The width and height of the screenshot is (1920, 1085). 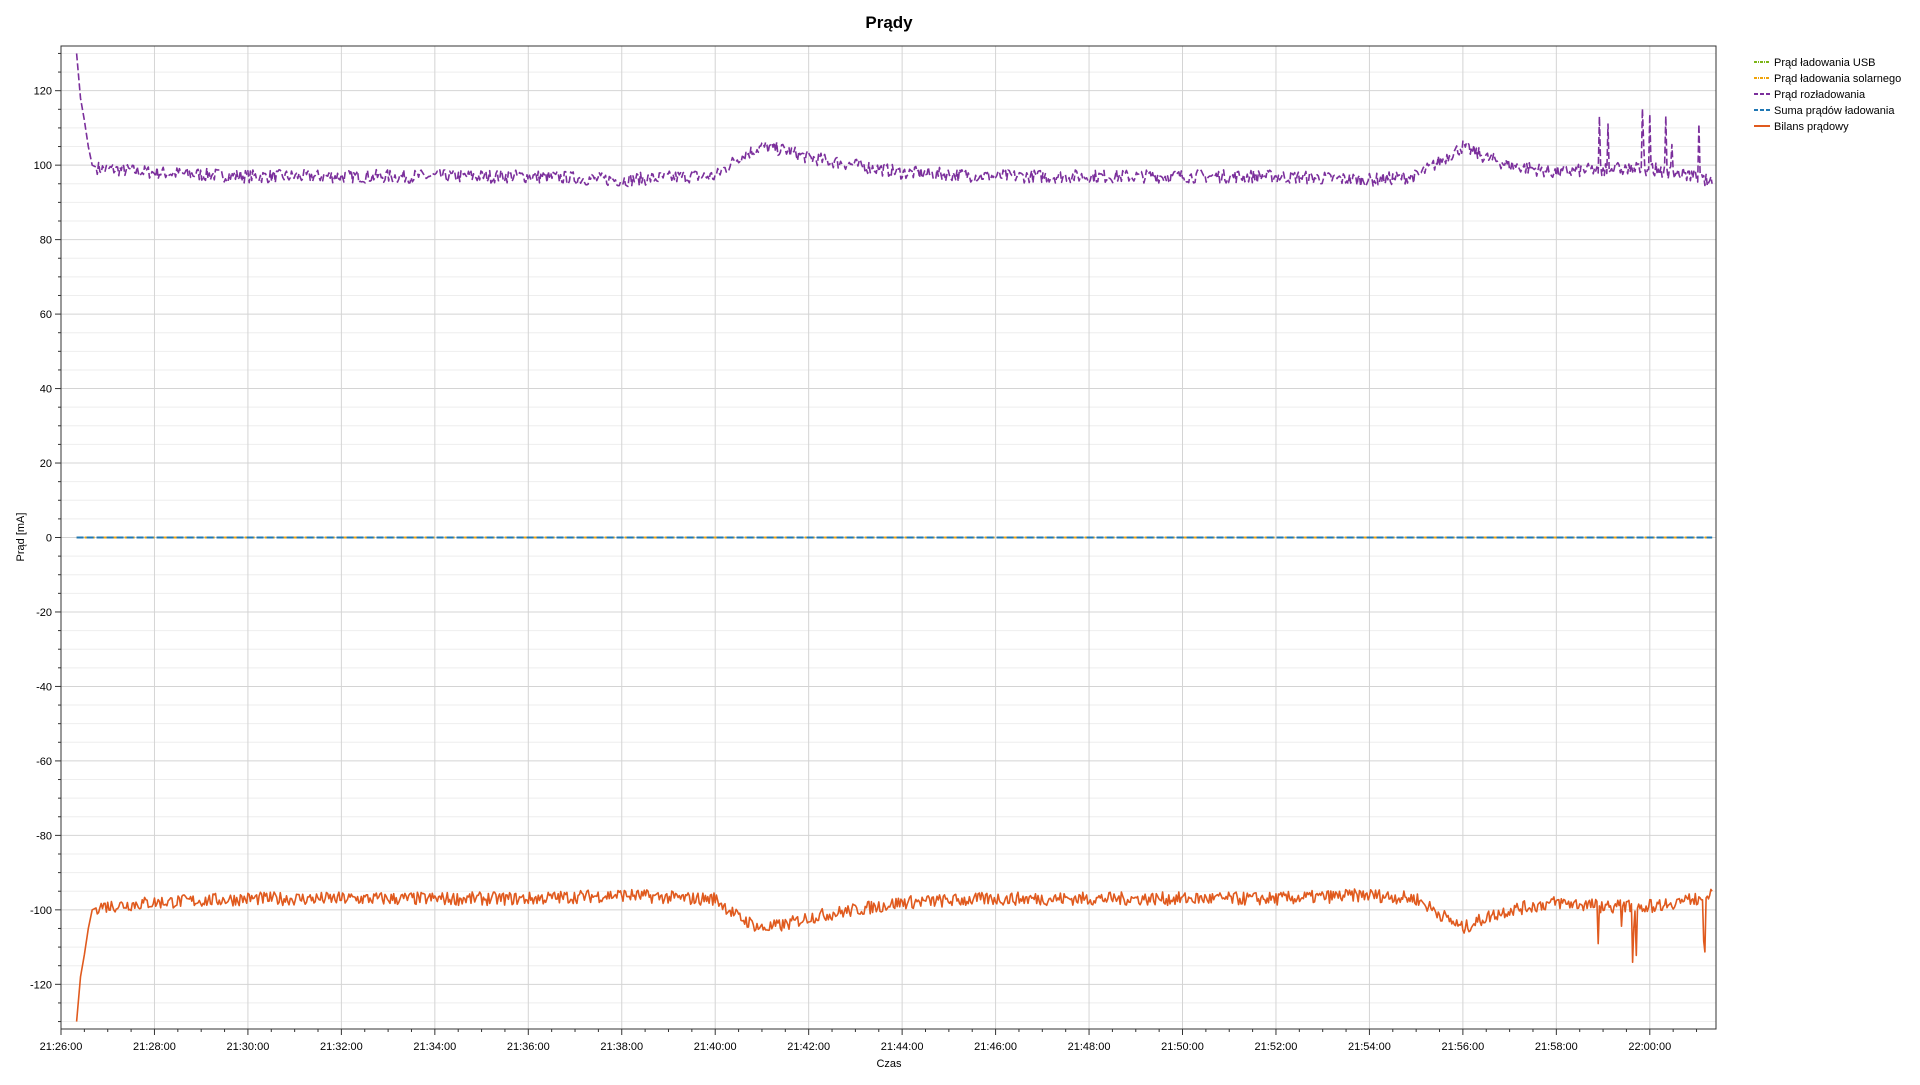 What do you see at coordinates (1369, 1047) in the screenshot?
I see `x-tick-label: 21:54:00` at bounding box center [1369, 1047].